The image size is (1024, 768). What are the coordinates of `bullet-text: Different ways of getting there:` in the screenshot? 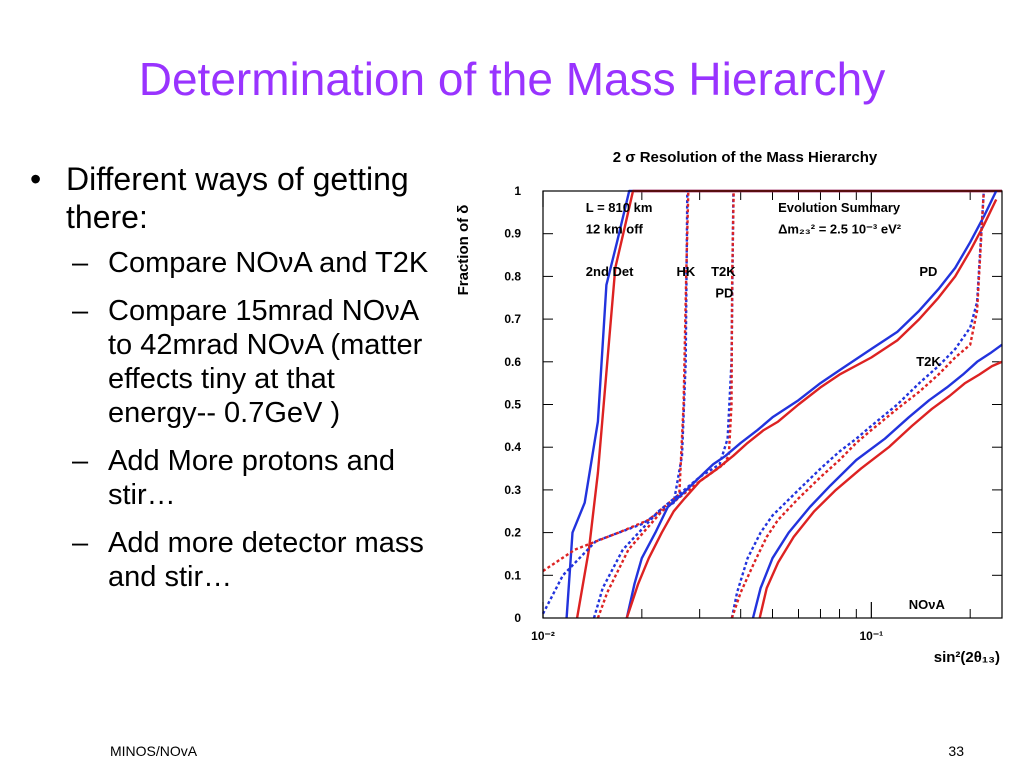 It's located at (237, 198).